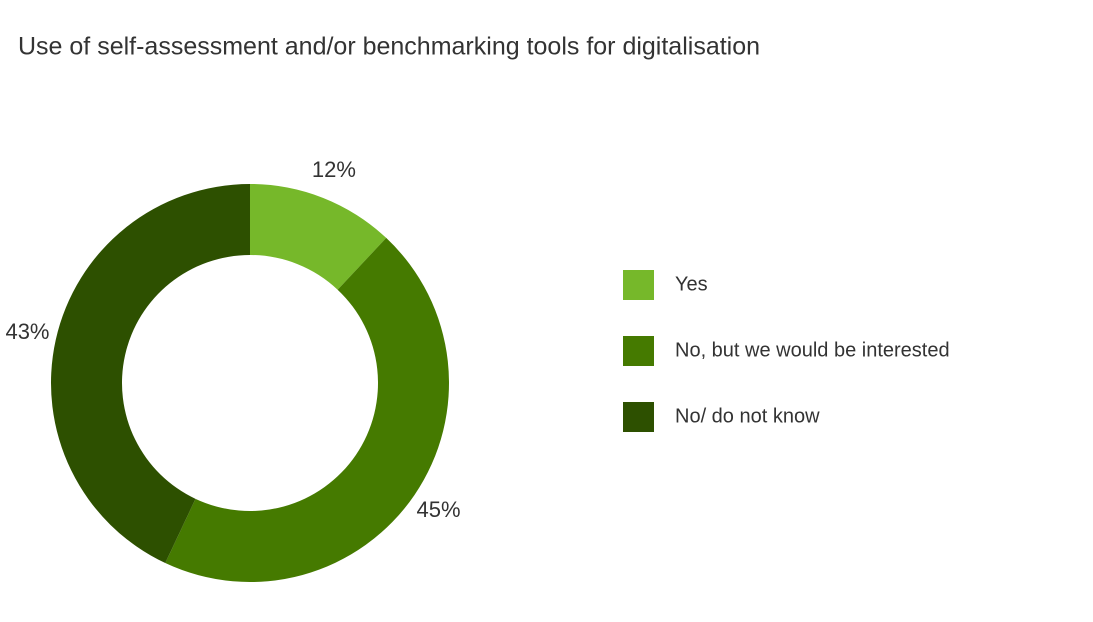 The width and height of the screenshot is (1093, 622). What do you see at coordinates (747, 416) in the screenshot?
I see `legend-label: No/ do not know` at bounding box center [747, 416].